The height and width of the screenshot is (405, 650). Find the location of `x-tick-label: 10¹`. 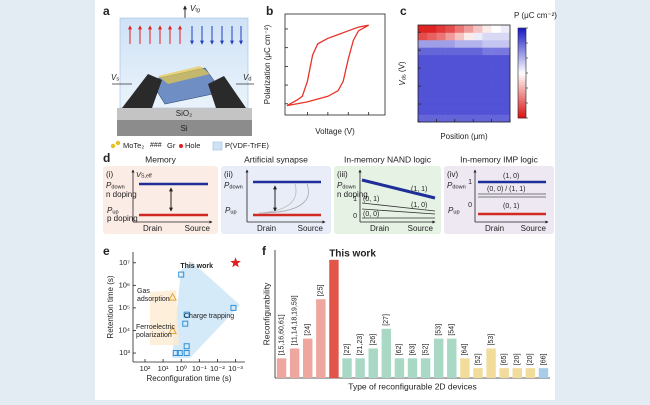

x-tick-label: 10¹ is located at coordinates (163, 368).